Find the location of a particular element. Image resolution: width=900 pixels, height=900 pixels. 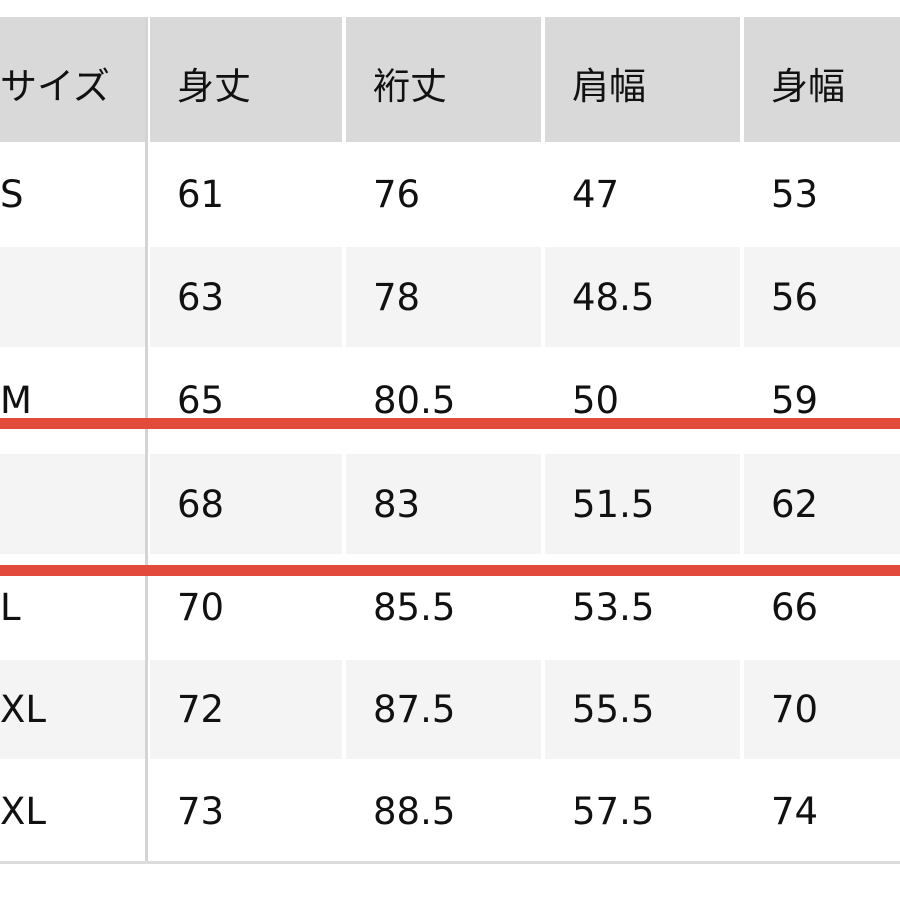

cell-sleeve-length: 83 is located at coordinates (443, 504).